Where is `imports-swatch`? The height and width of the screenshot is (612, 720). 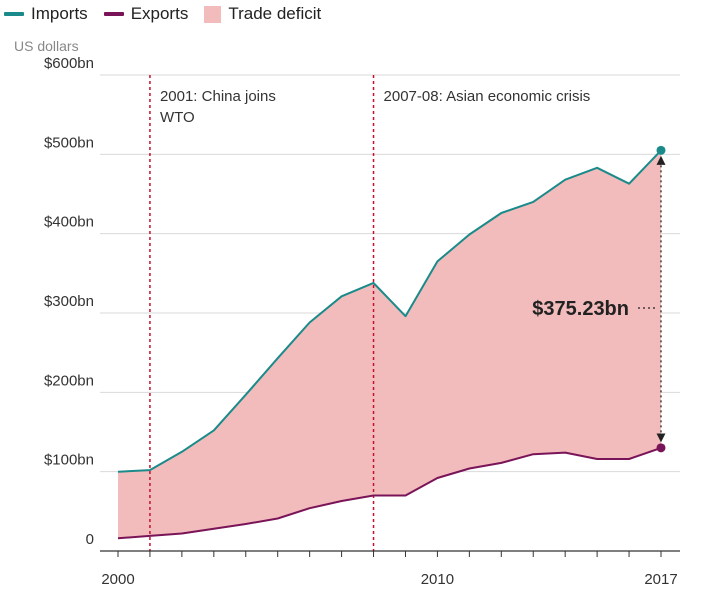 imports-swatch is located at coordinates (14, 14).